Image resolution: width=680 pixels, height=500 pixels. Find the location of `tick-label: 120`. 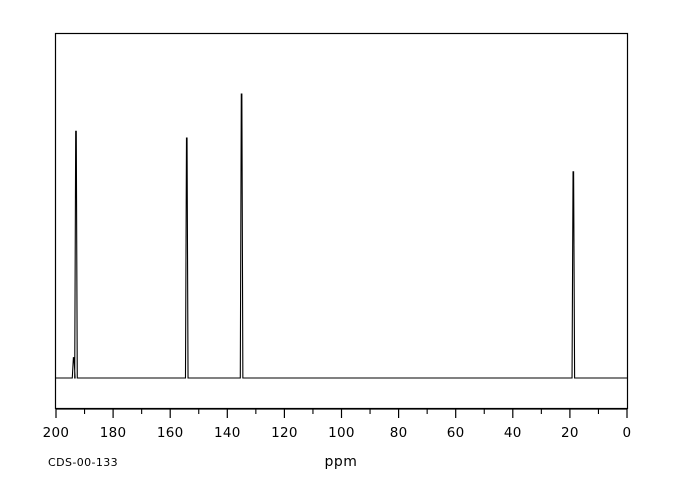

tick-label: 120 is located at coordinates (284, 433).